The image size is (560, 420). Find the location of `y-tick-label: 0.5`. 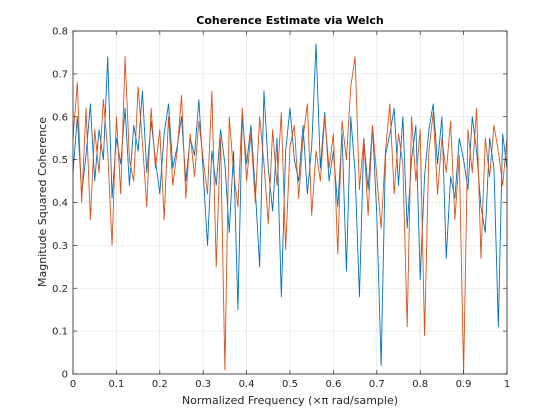

y-tick-label: 0.5 is located at coordinates (60, 160).